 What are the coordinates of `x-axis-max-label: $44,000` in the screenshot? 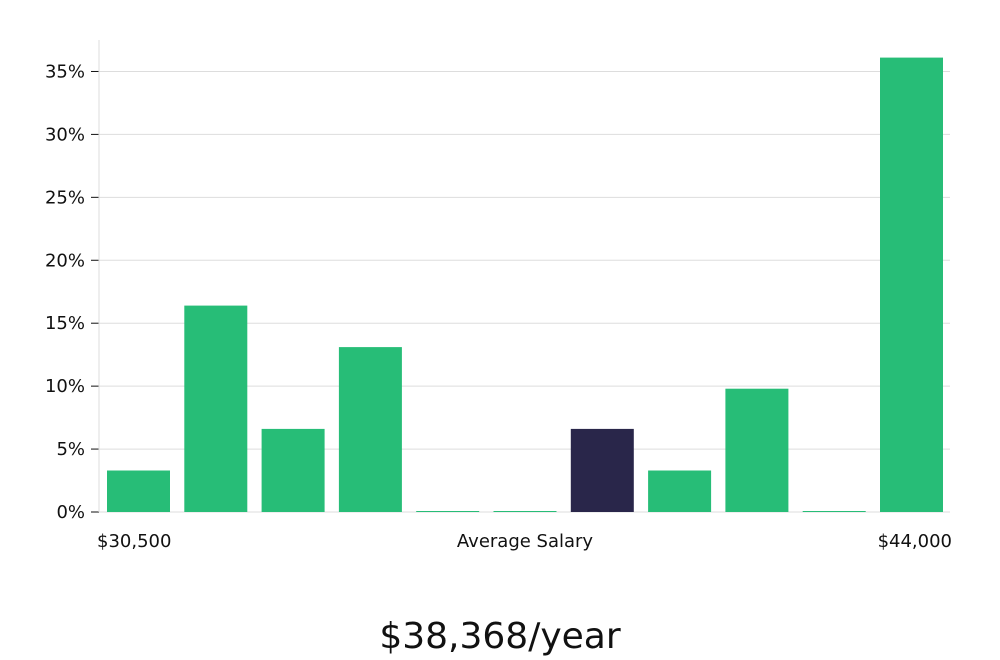 It's located at (915, 541).